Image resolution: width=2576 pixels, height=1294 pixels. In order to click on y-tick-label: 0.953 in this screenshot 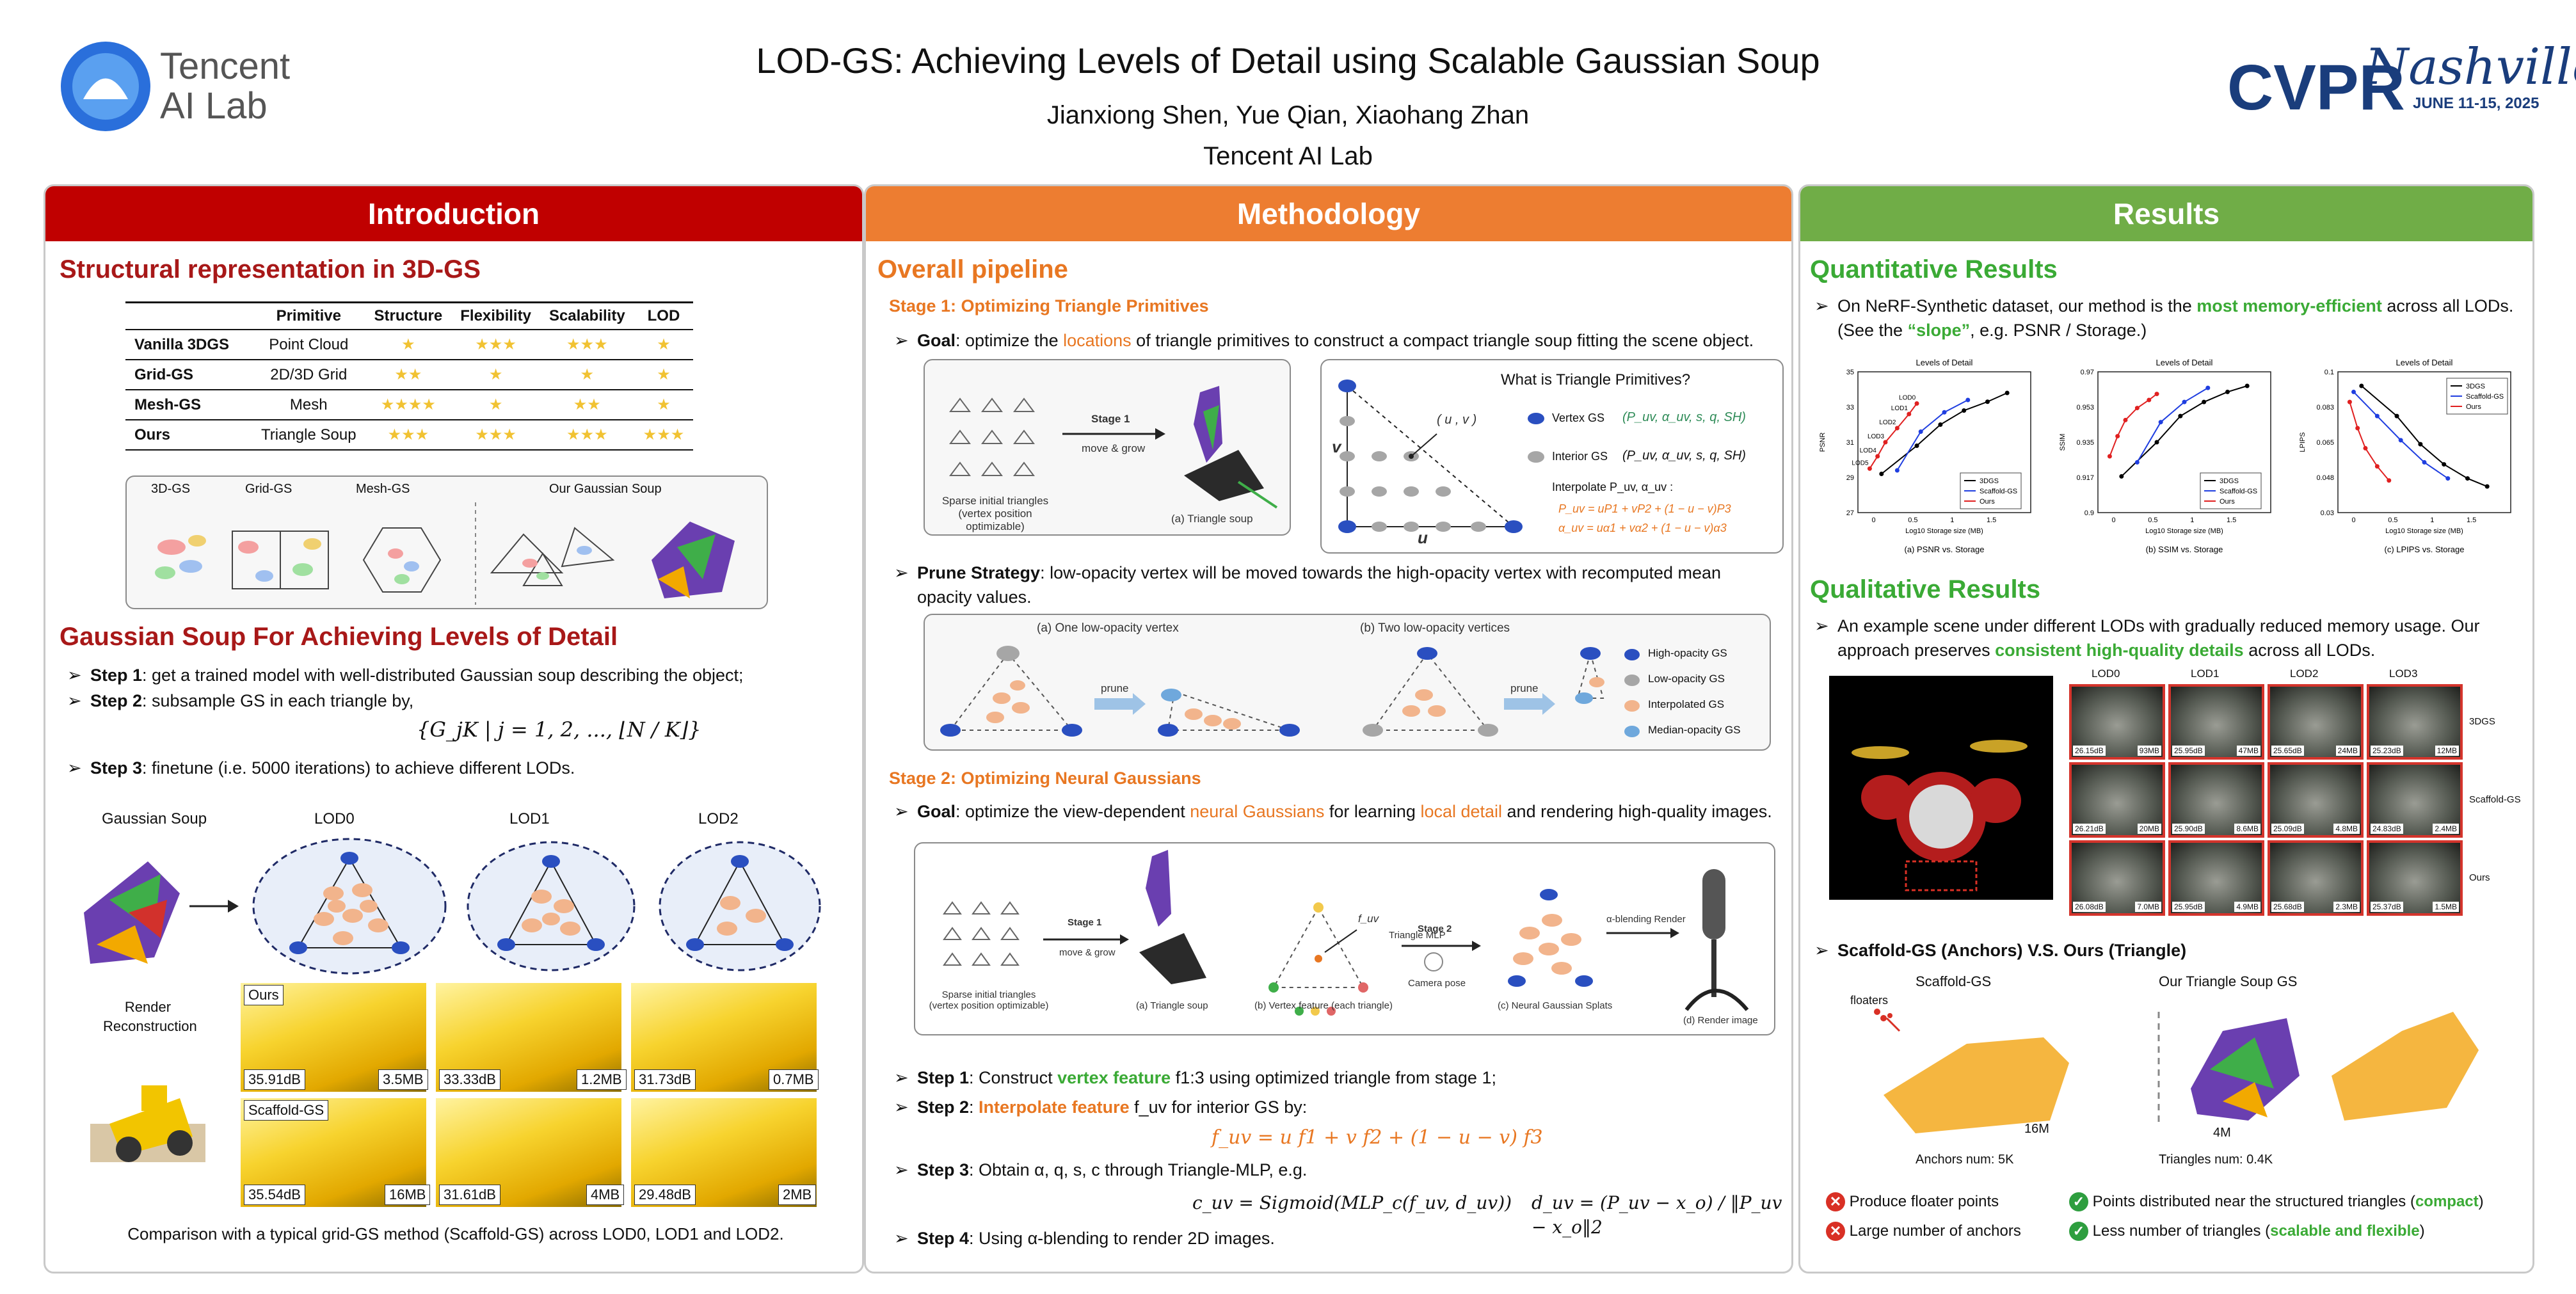, I will do `click(2085, 407)`.